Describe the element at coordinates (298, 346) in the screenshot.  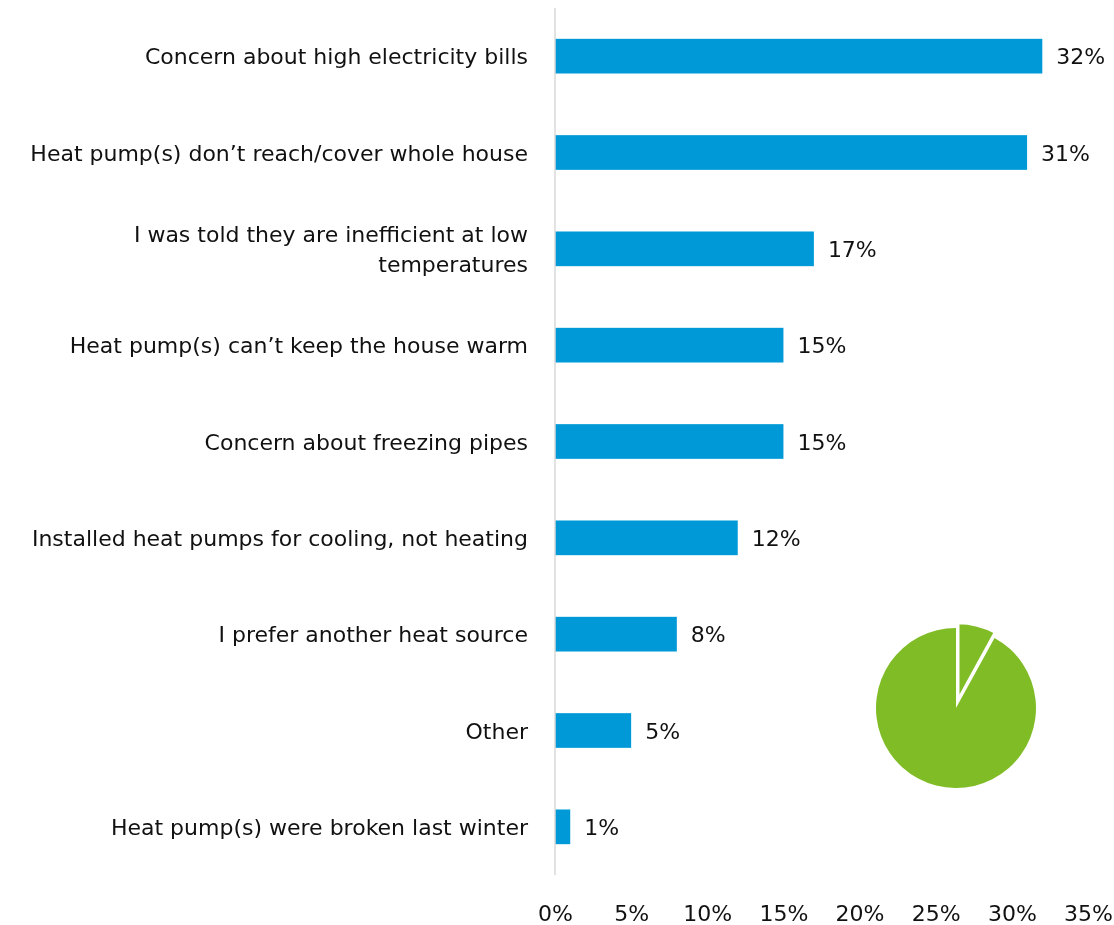
I see `y-tick-label: Heat pump(s) can’t keep the house warm` at that location.